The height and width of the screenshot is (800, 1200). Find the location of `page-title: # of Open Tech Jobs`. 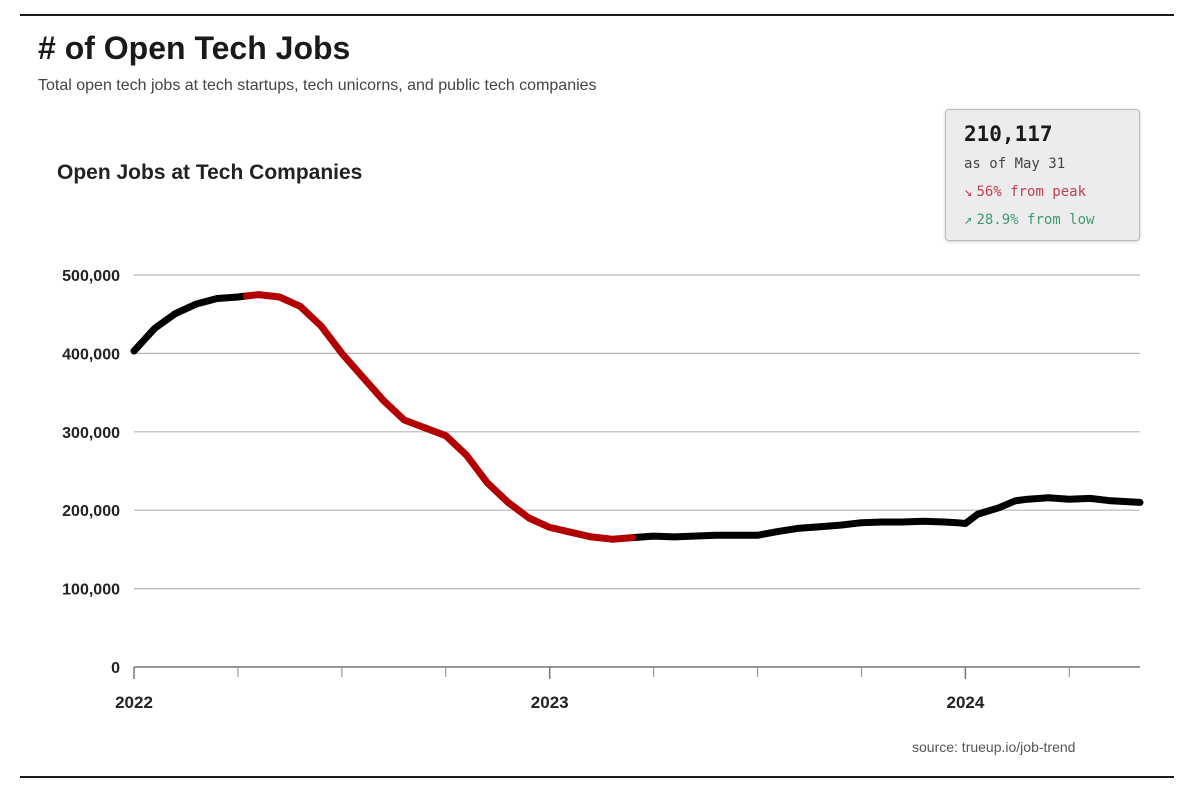

page-title: # of Open Tech Jobs is located at coordinates (194, 48).